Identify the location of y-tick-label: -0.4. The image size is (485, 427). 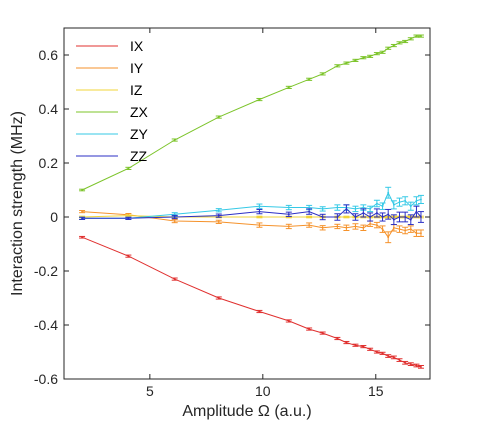
(46, 325).